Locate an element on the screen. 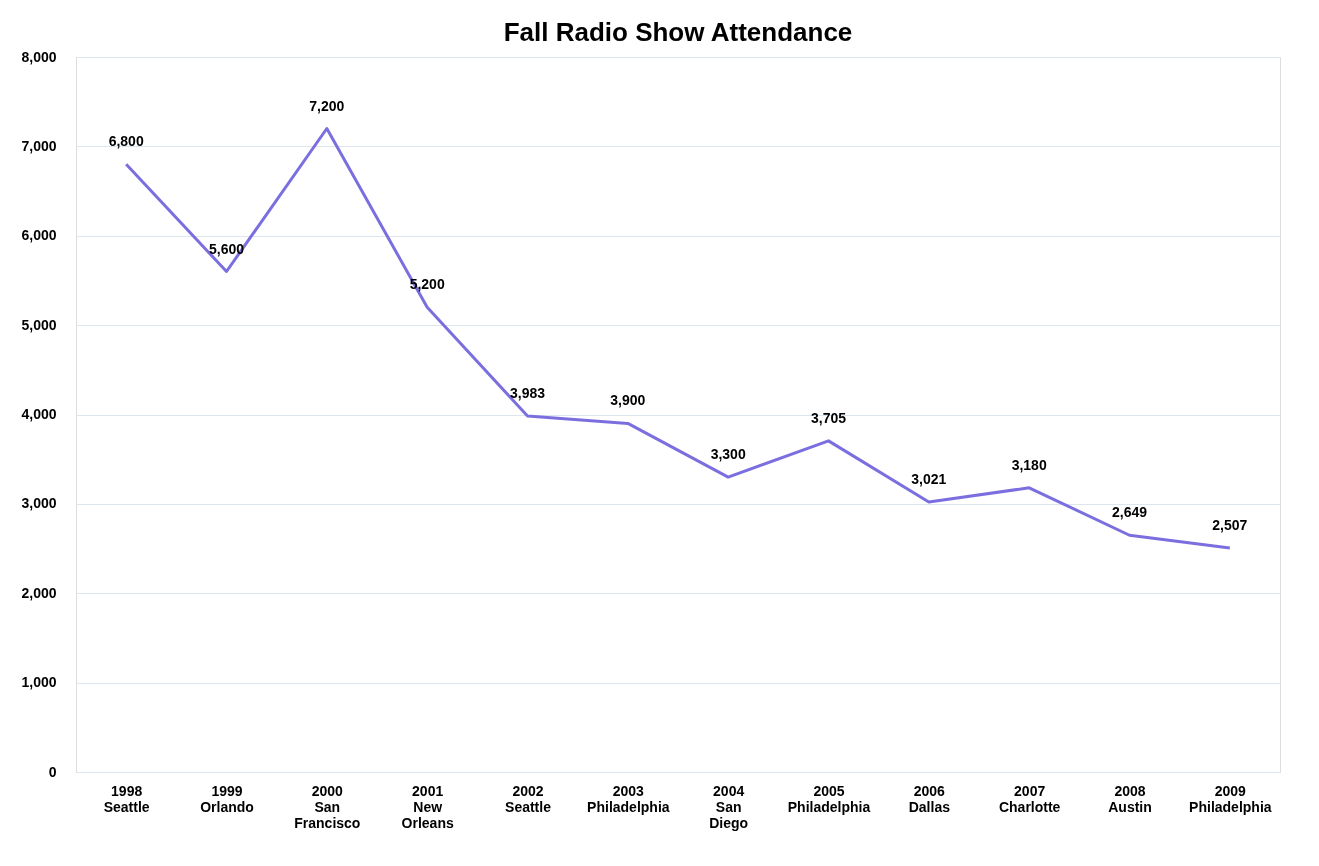 This screenshot has width=1319, height=866. text: 3,021 is located at coordinates (929, 479).